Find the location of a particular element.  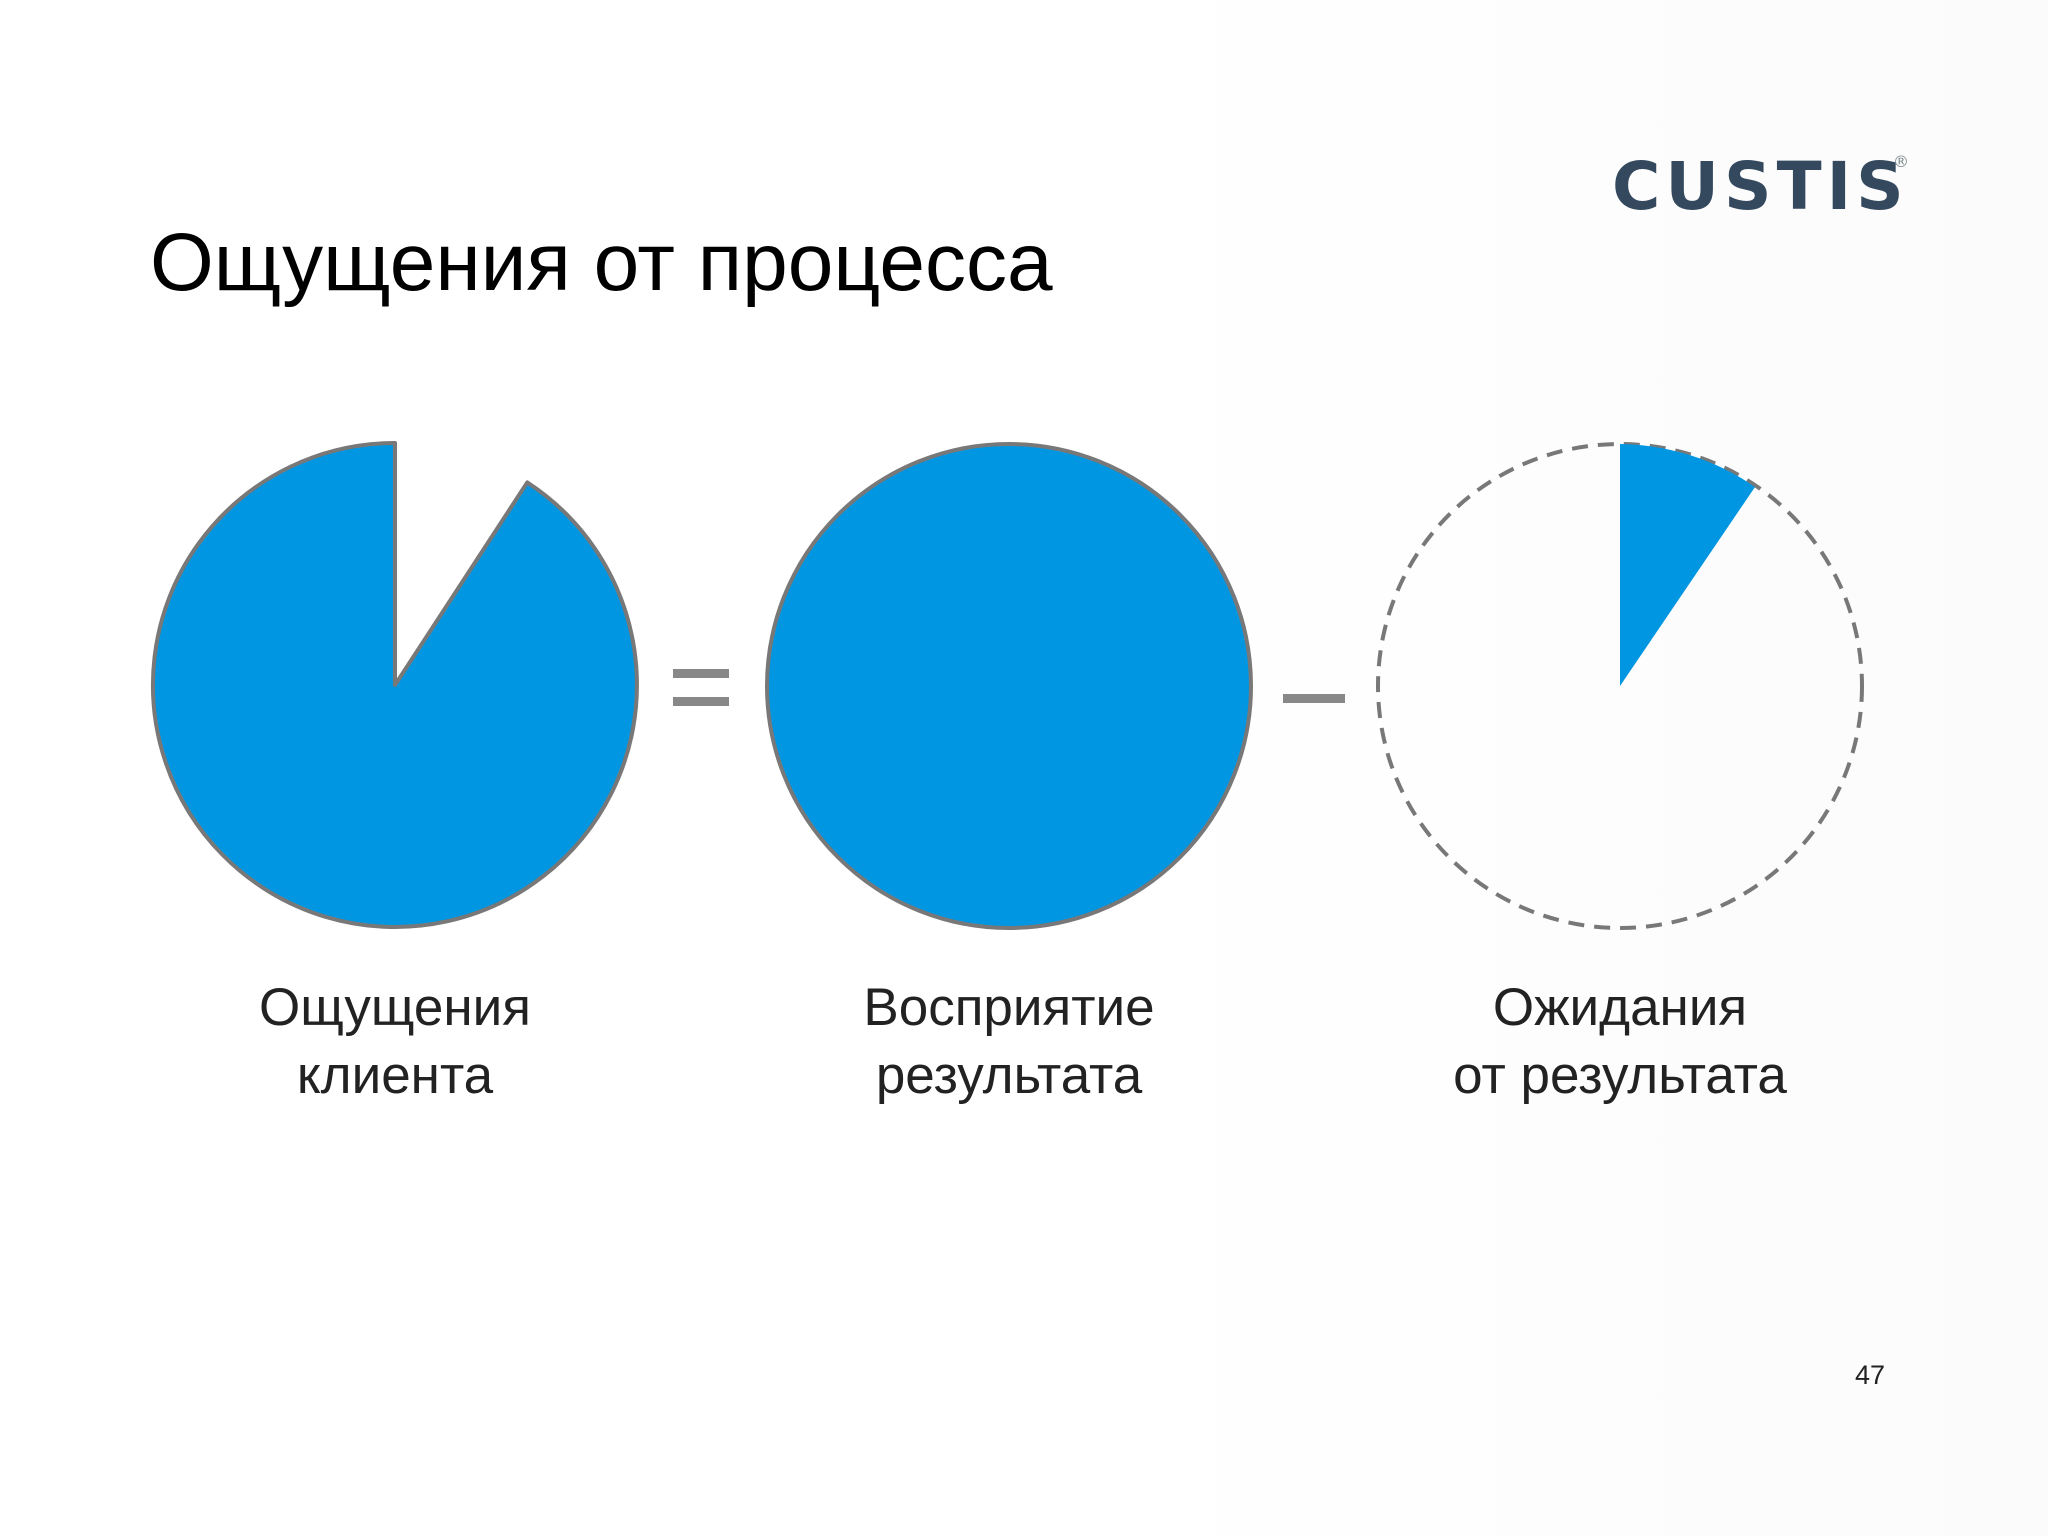

pie-expectations is located at coordinates (1620, 686).